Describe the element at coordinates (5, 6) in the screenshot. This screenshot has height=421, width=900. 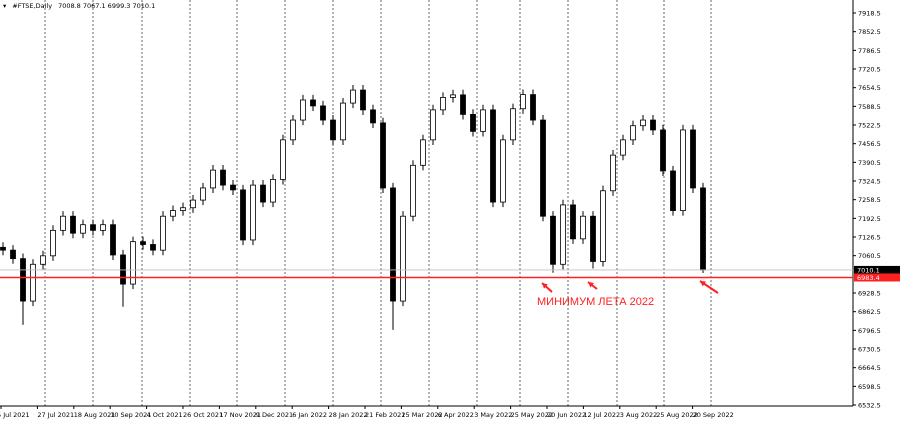
I see `triangle-down-icon: ▾` at that location.